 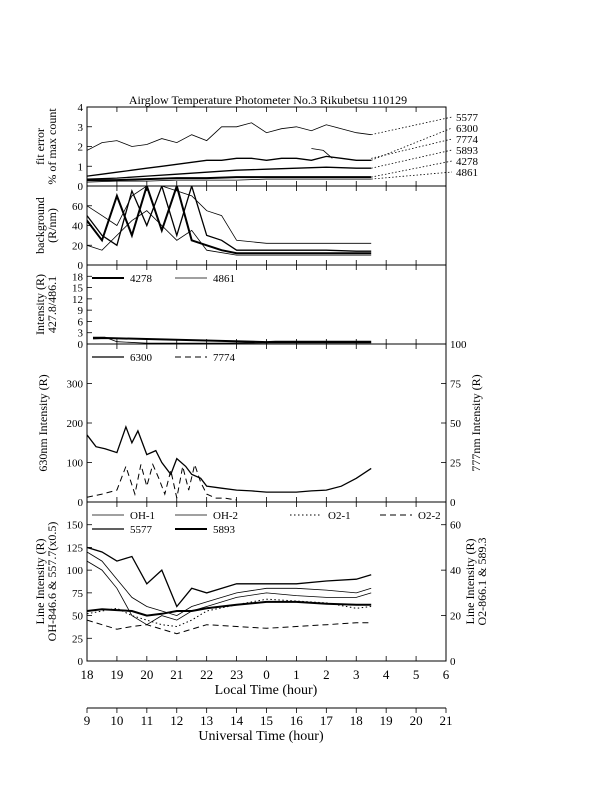 I want to click on y-right-tick-label: 25, so click(x=456, y=464).